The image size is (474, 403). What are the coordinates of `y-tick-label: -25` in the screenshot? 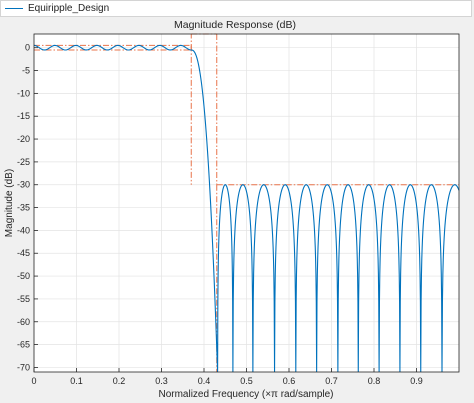 It's located at (23, 162).